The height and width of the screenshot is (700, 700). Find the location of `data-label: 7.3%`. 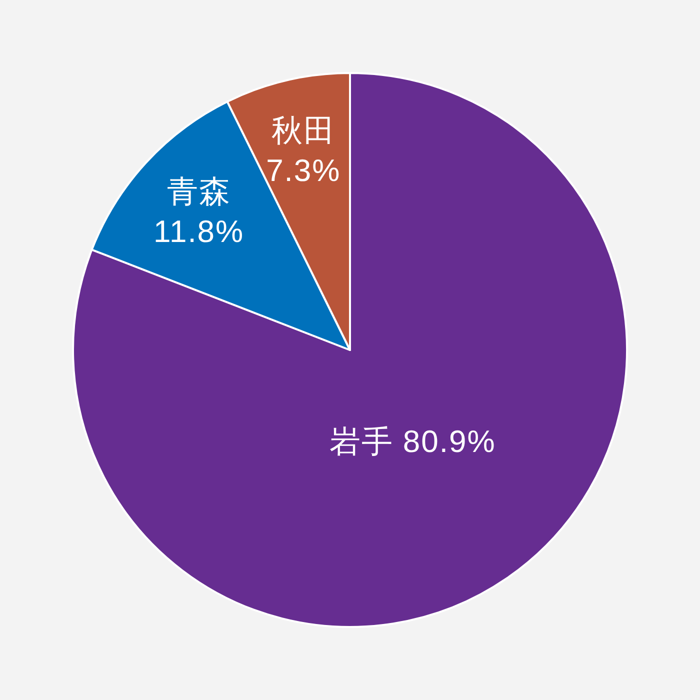

data-label: 7.3% is located at coordinates (303, 170).